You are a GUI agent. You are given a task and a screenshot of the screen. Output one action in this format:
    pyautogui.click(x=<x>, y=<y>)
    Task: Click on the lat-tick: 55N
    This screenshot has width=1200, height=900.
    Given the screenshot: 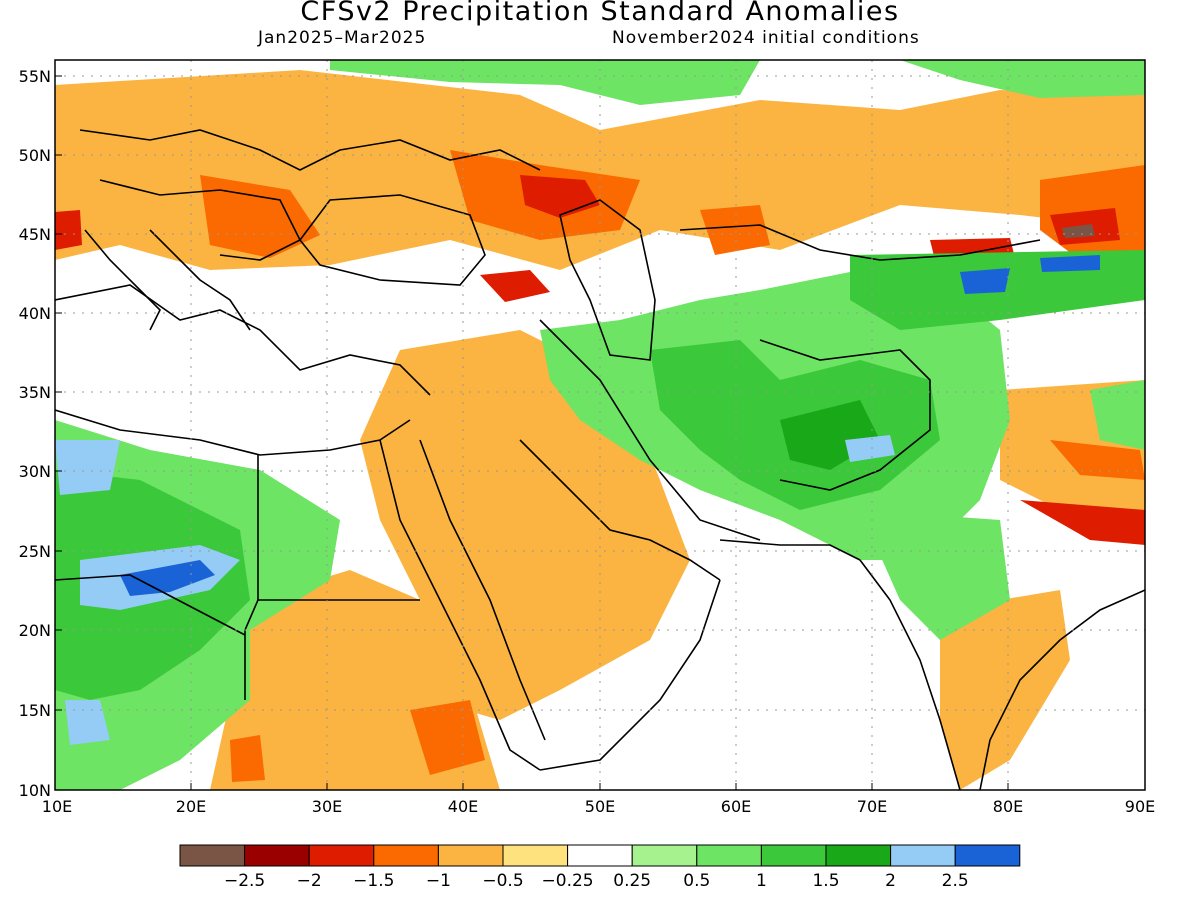 What is the action you would take?
    pyautogui.click(x=35, y=76)
    